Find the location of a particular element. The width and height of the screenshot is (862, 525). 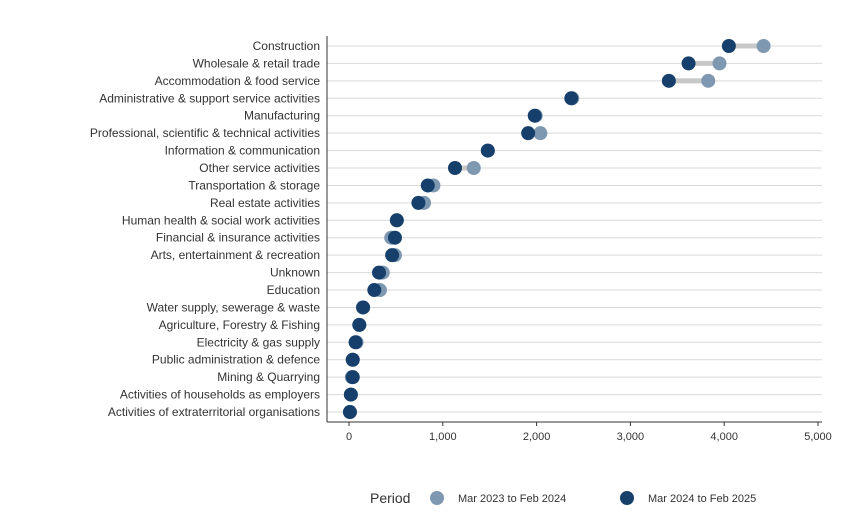

category-label: Arts, entertainment & recreation is located at coordinates (235, 255).